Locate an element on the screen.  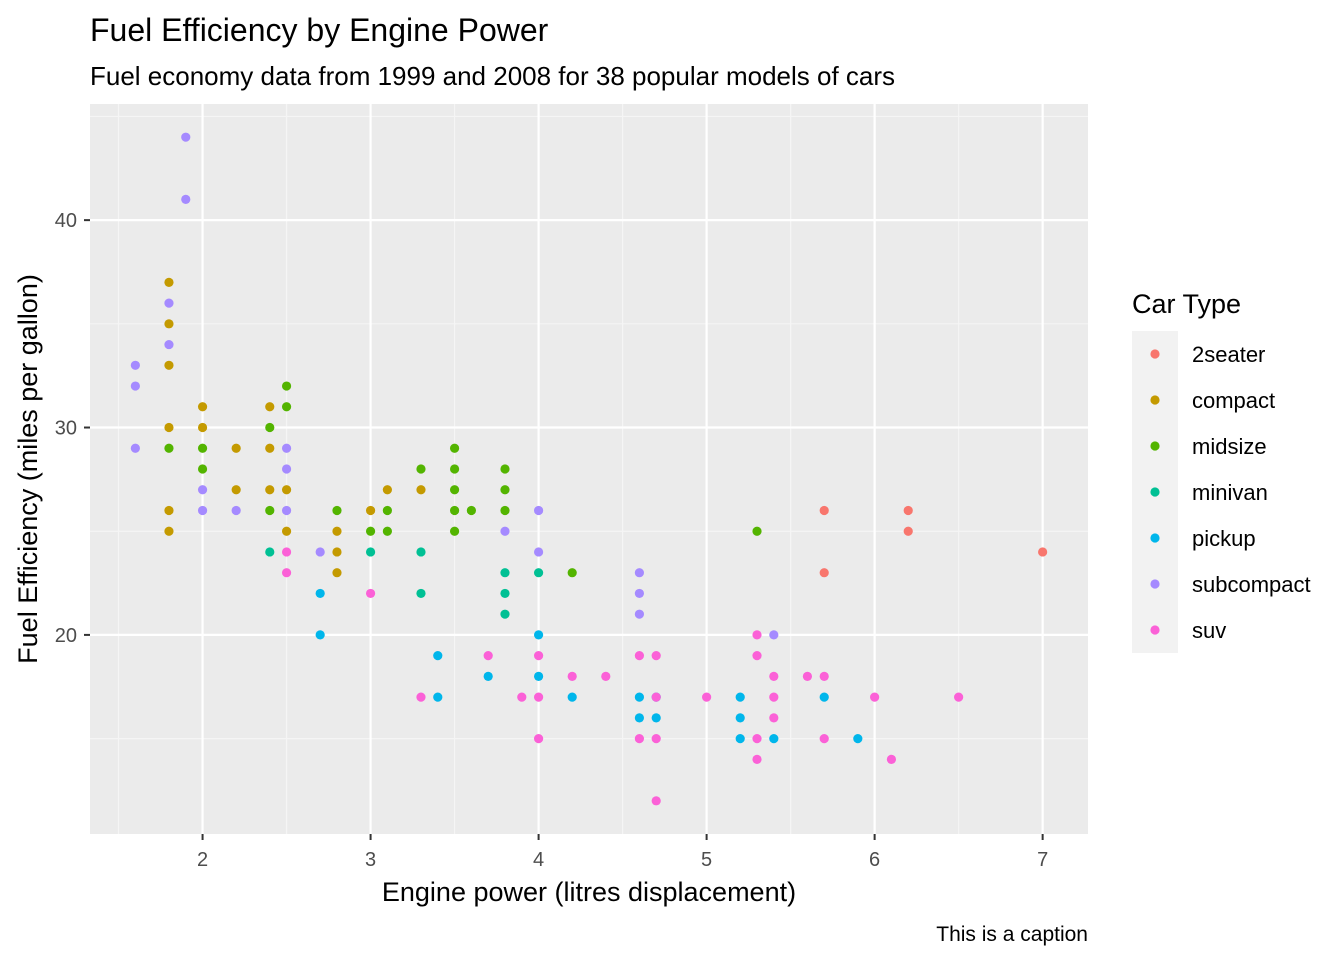
x-tick-label: 7 is located at coordinates (1042, 860).